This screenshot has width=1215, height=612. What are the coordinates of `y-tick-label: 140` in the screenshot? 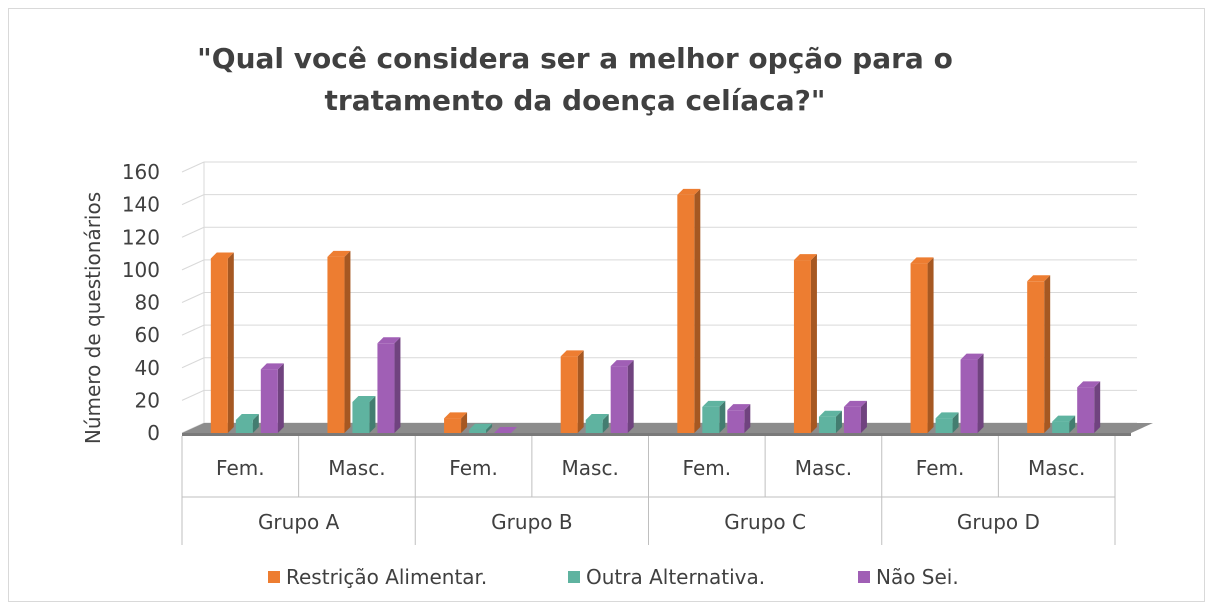 It's located at (141, 205).